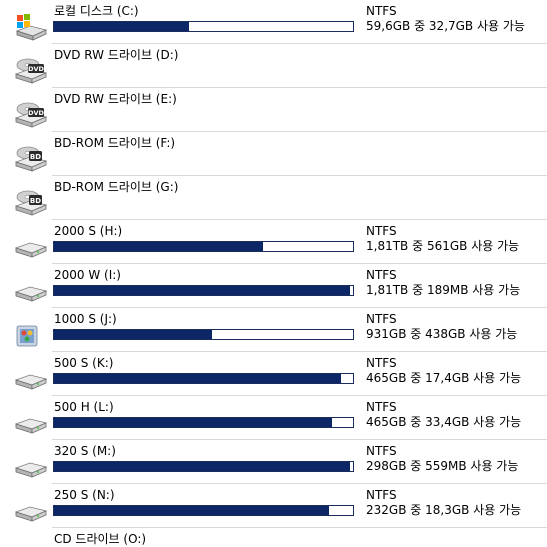 This screenshot has height=547, width=547. Describe the element at coordinates (115, 99) in the screenshot. I see `drive-name: DVD RW 드라이브 (E:)` at that location.